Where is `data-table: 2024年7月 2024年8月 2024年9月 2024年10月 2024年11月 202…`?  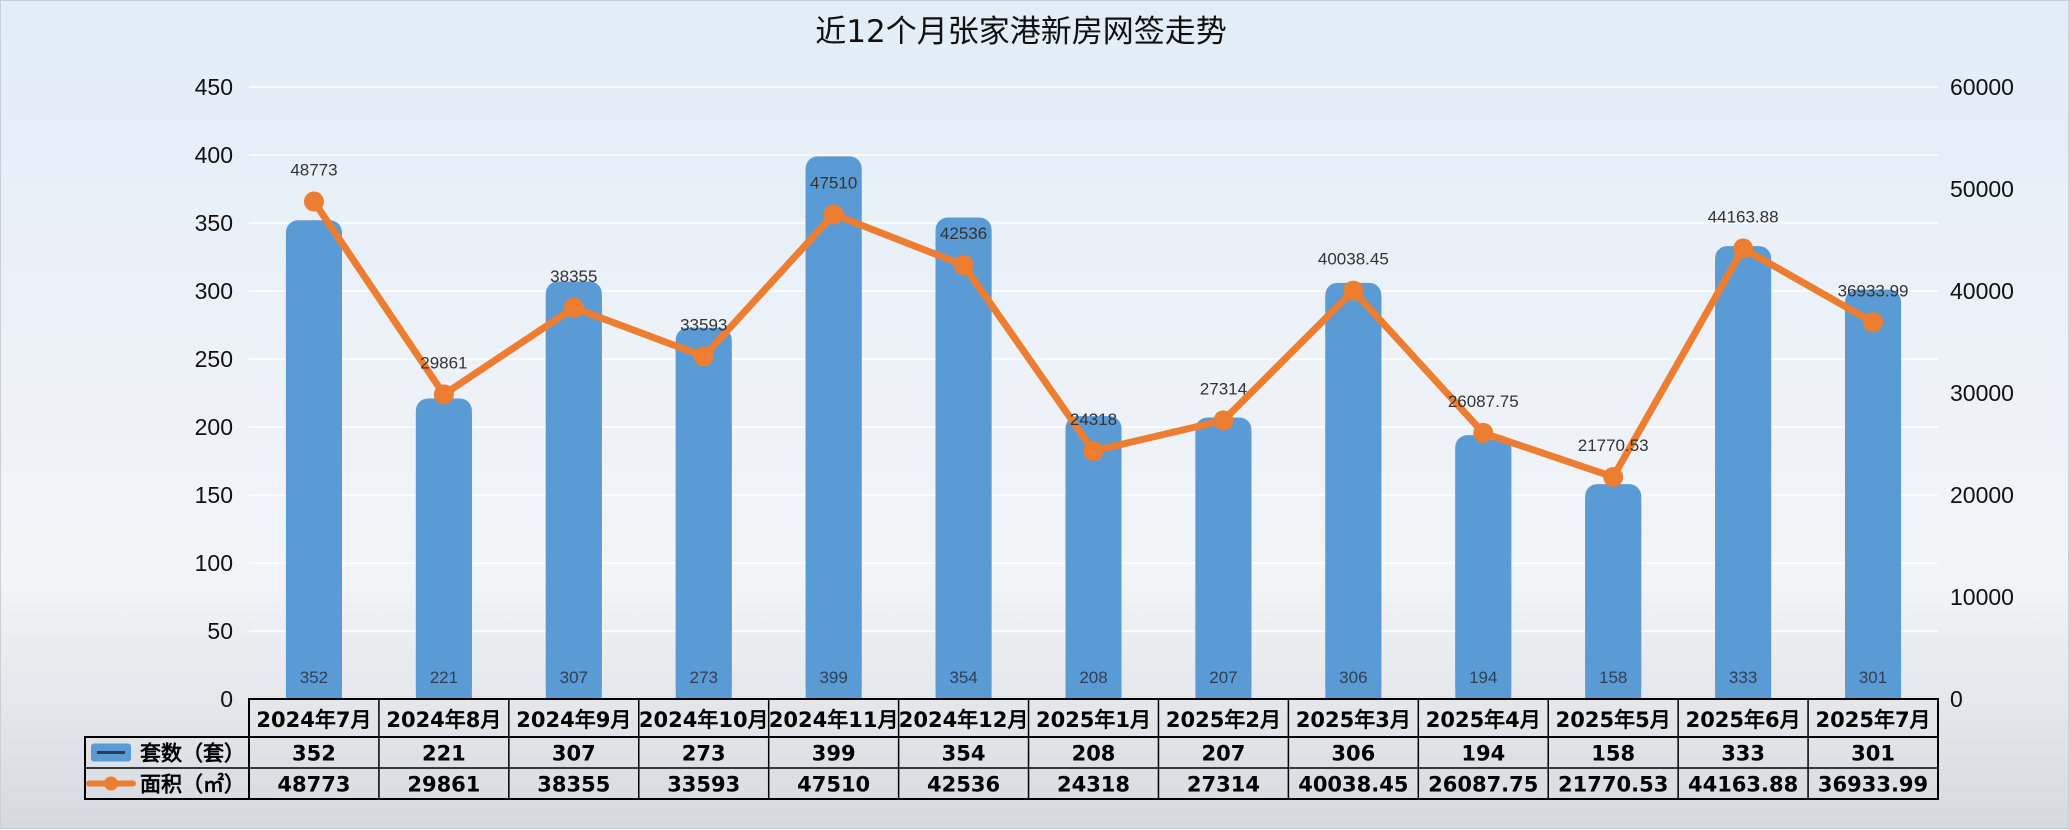 data-table: 2024年7月 2024年8月 2024年9月 2024年10月 2024年11月 202… is located at coordinates (1011, 749).